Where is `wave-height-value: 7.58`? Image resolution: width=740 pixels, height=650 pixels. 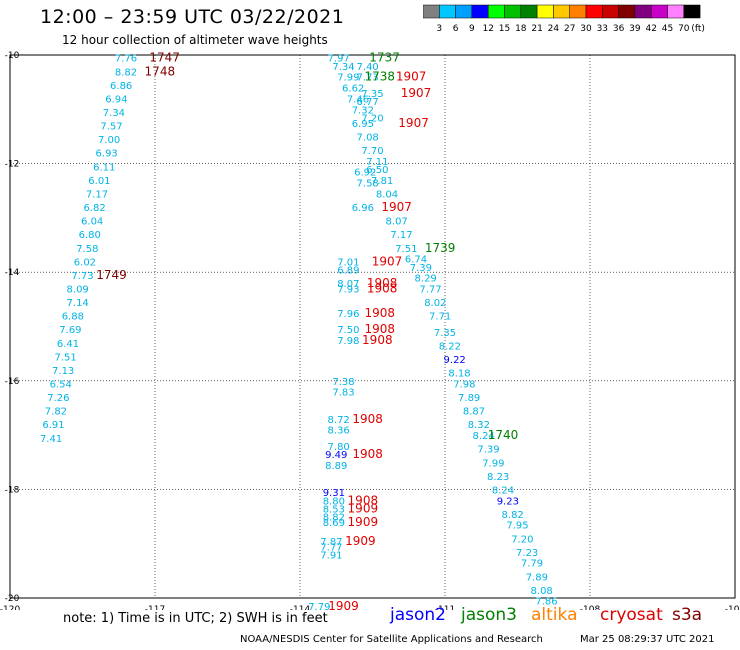 wave-height-value: 7.58 is located at coordinates (368, 184).